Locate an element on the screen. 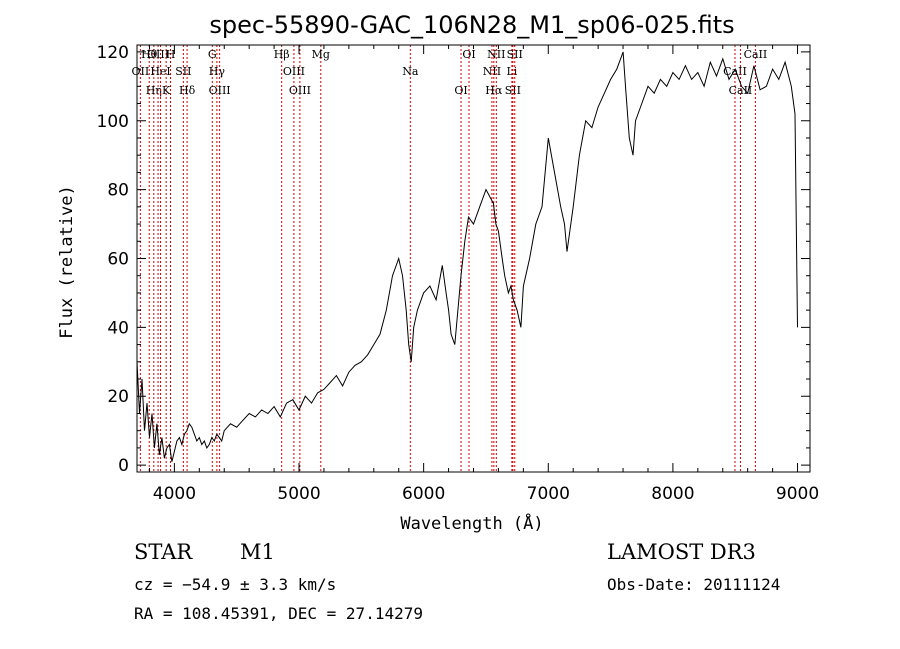 This screenshot has width=900, height=649. spectral-line-label: G is located at coordinates (212, 54).